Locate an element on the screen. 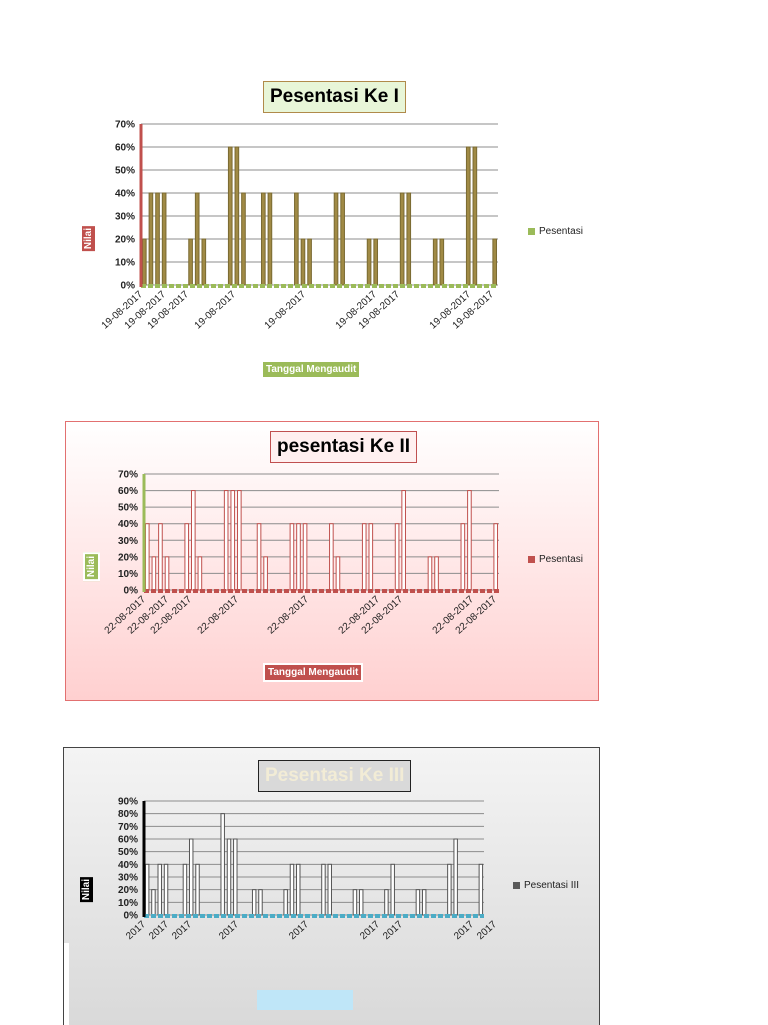 This screenshot has width=768, height=1025. chart-2-legend: Pesentasi is located at coordinates (555, 559).